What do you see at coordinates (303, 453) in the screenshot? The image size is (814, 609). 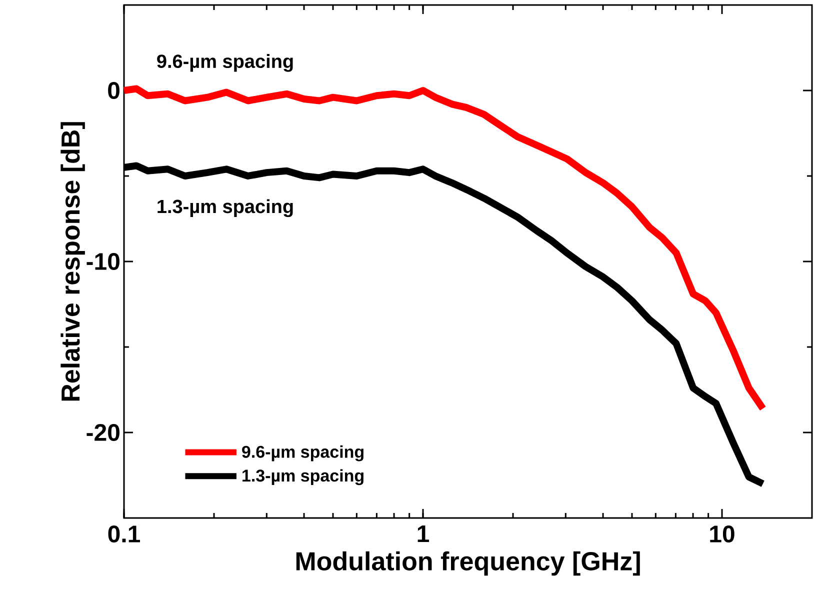 I see `legend-label: 9.6-µm spacing` at bounding box center [303, 453].